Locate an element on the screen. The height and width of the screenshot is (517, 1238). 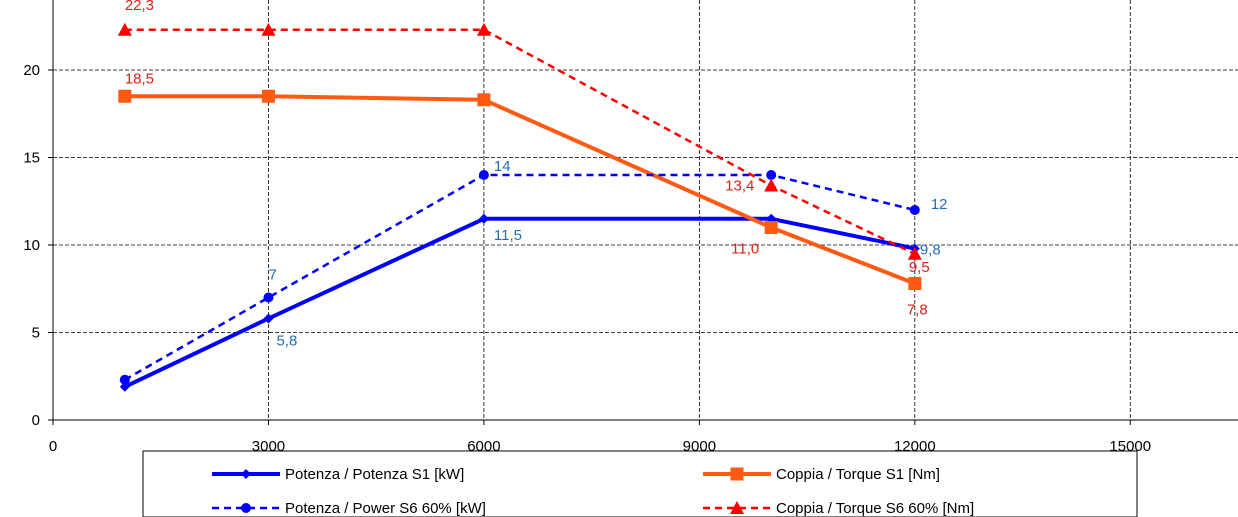
y-tick-label: 20 is located at coordinates (31, 70).